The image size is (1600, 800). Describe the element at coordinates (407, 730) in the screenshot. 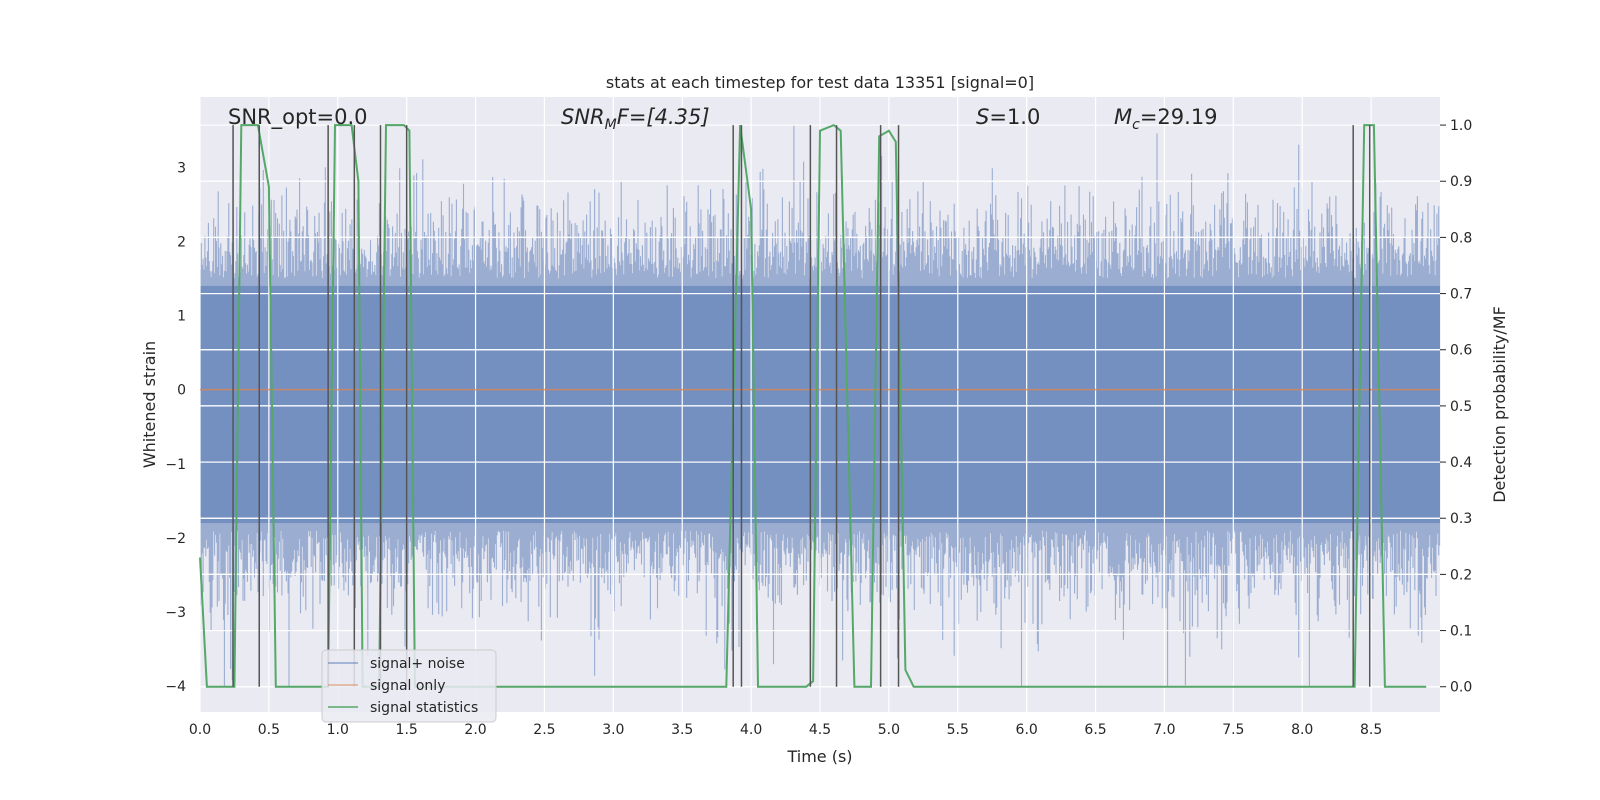

I see `x-tick-label: 1.5` at that location.